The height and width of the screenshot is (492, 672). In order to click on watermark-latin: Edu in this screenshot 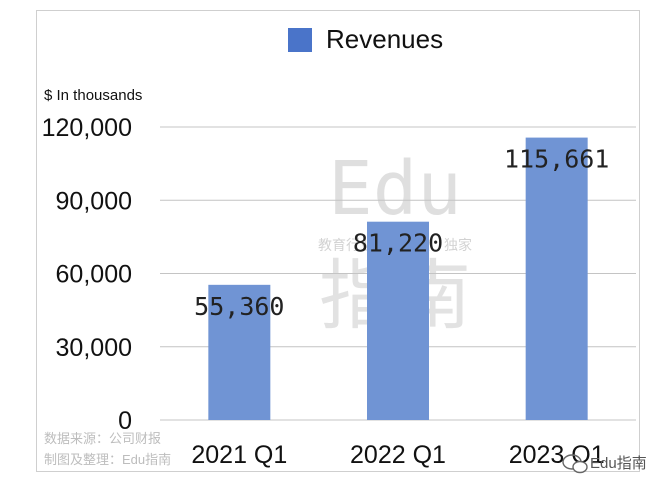, I will do `click(395, 189)`.